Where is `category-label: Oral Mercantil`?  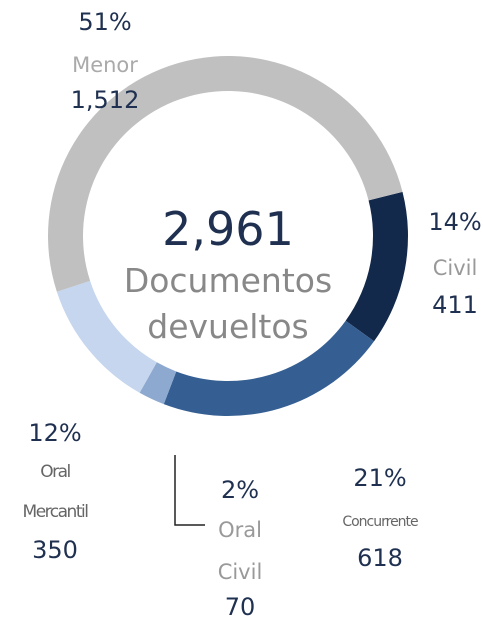 category-label: Oral Mercantil is located at coordinates (55, 492).